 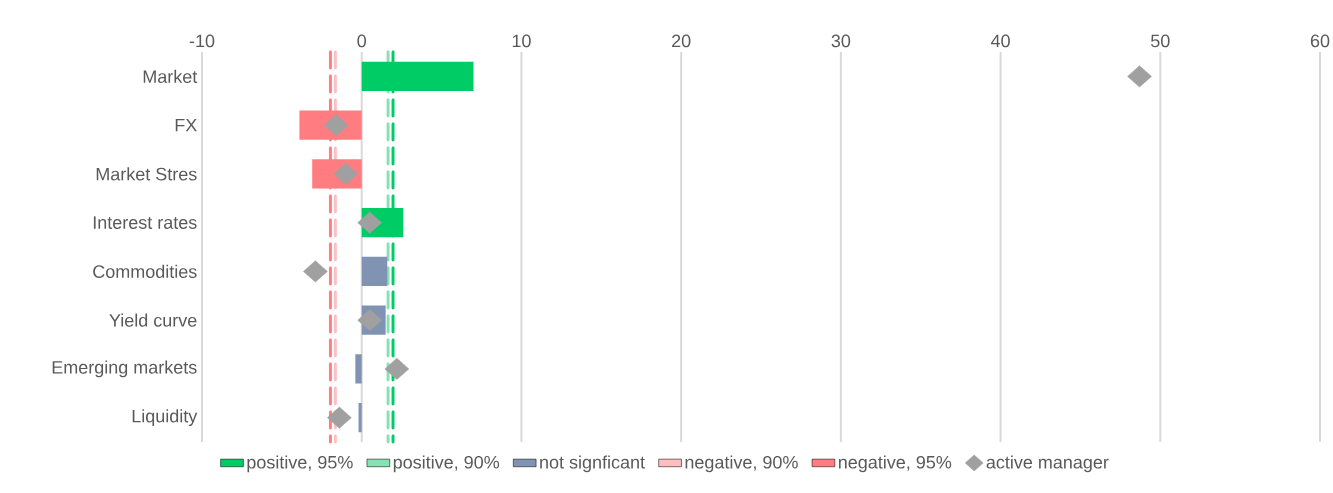 What do you see at coordinates (841, 41) in the screenshot?
I see `x-tick-label: 30` at bounding box center [841, 41].